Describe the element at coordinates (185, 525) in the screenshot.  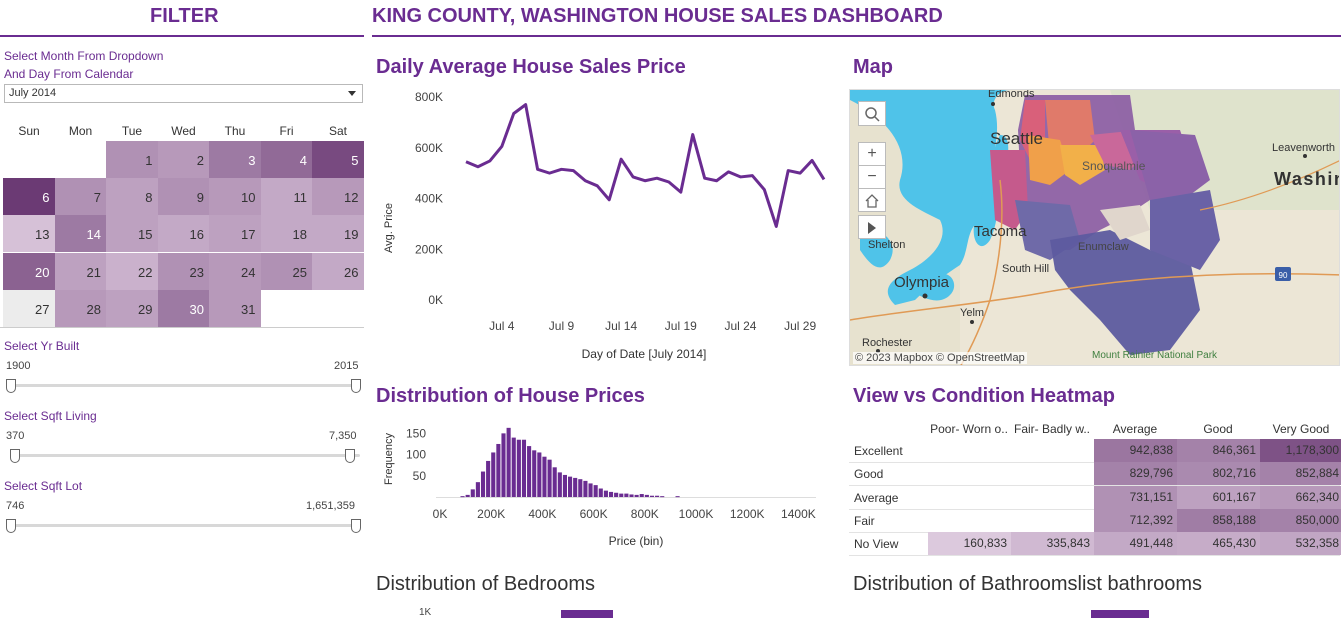
I see `sqft-lot-slider-track` at that location.